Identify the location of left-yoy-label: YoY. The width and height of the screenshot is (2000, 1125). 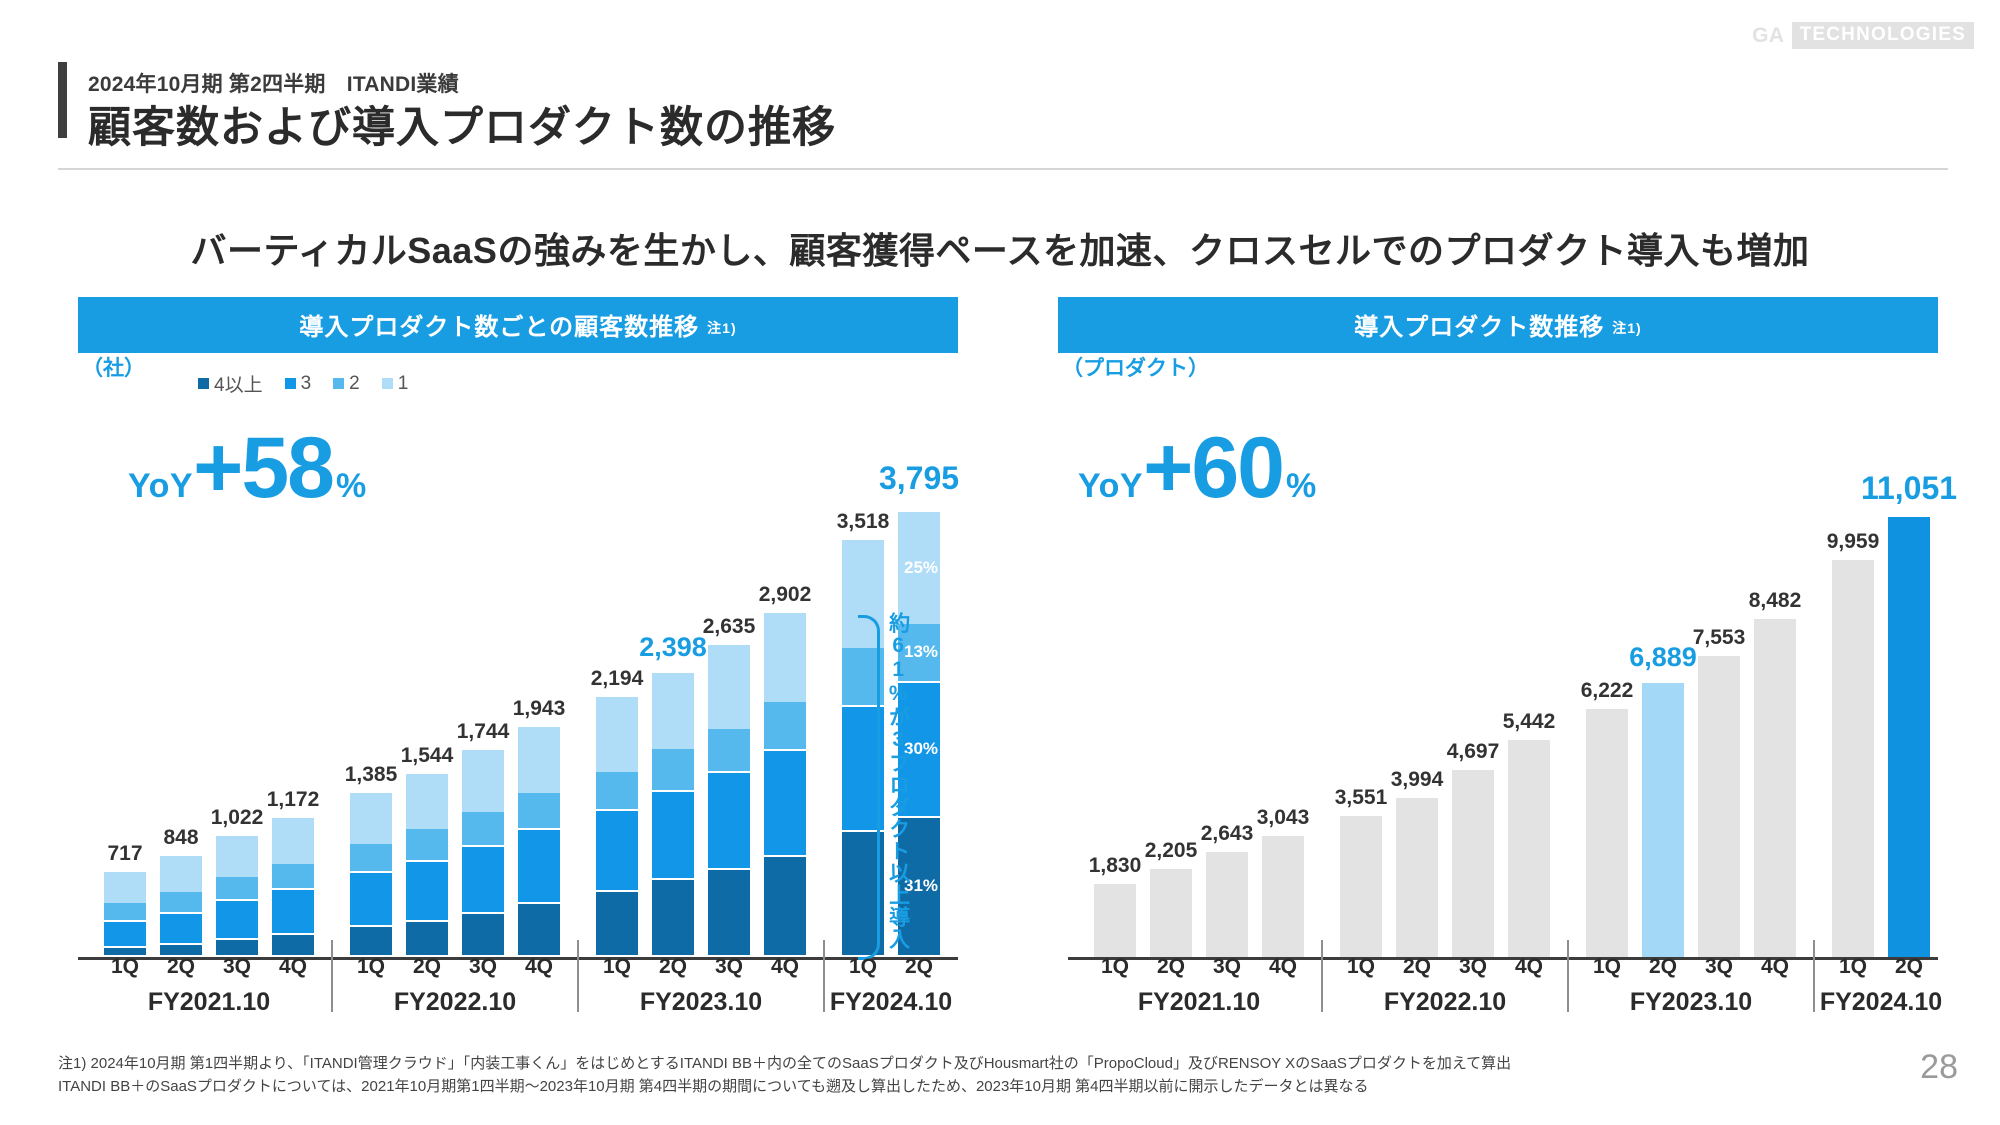
(161, 486).